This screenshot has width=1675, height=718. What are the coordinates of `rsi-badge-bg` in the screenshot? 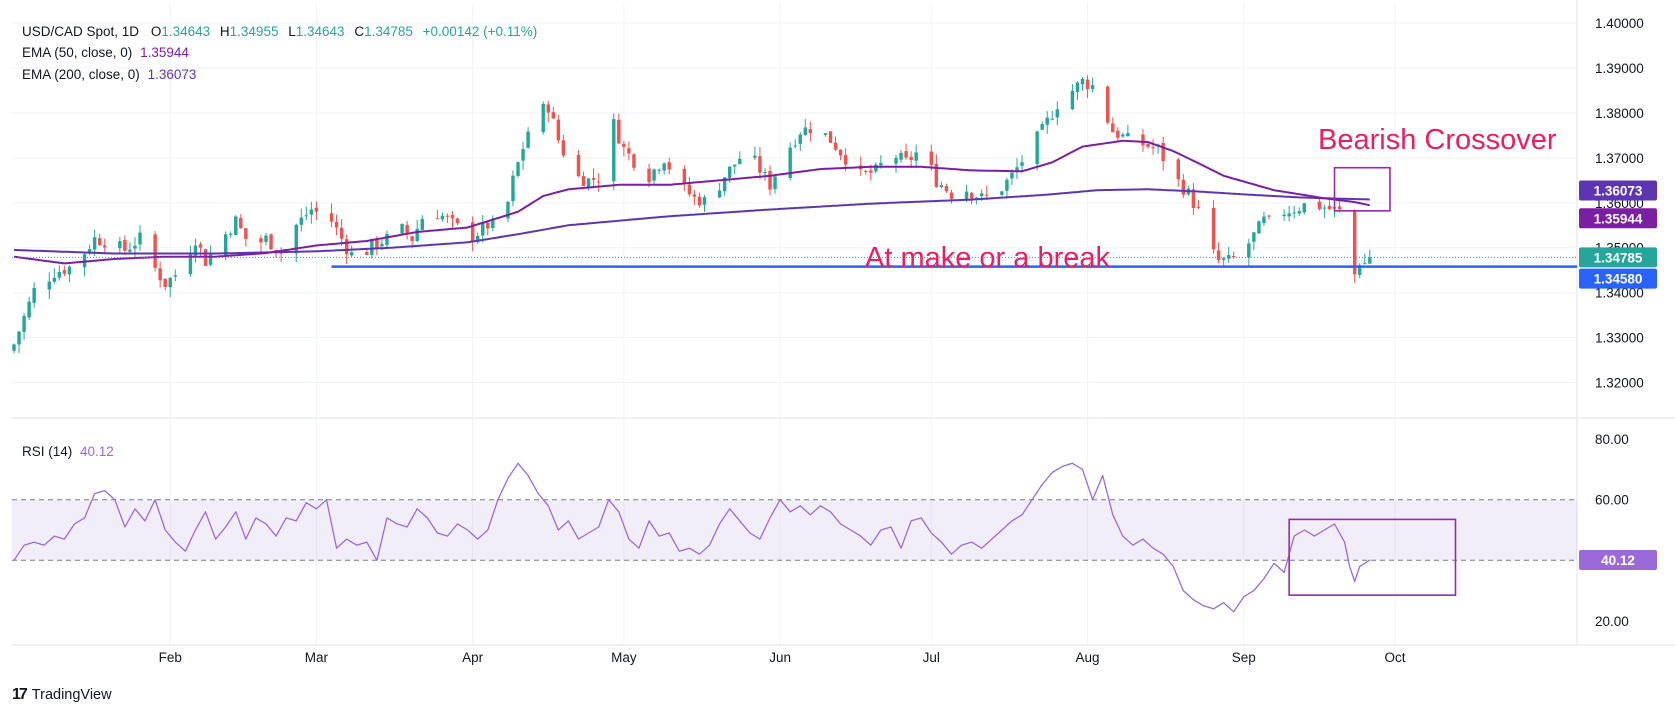 It's located at (1618, 559).